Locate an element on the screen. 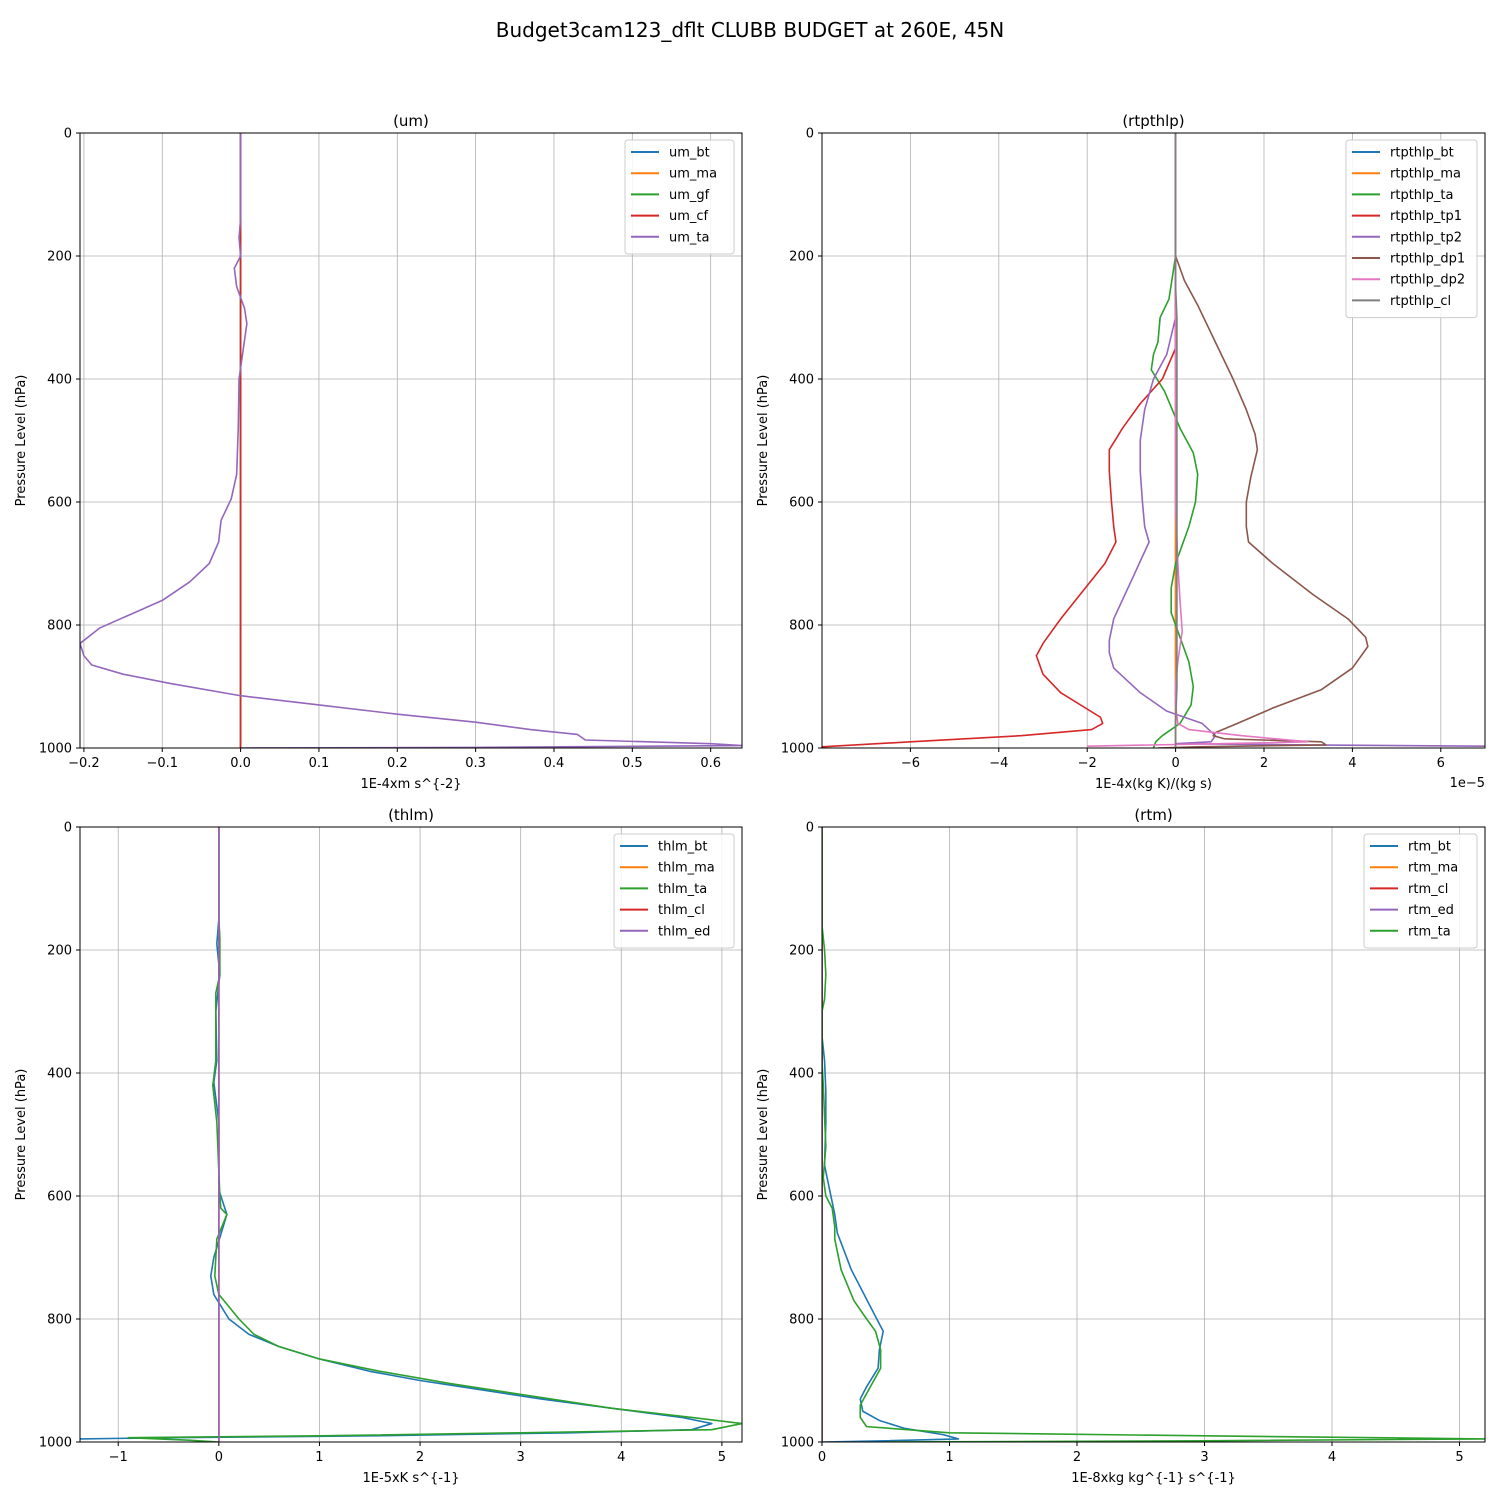 The height and width of the screenshot is (1500, 1500). series-line-rtpthlp_tp2 is located at coordinates (1296, 440).